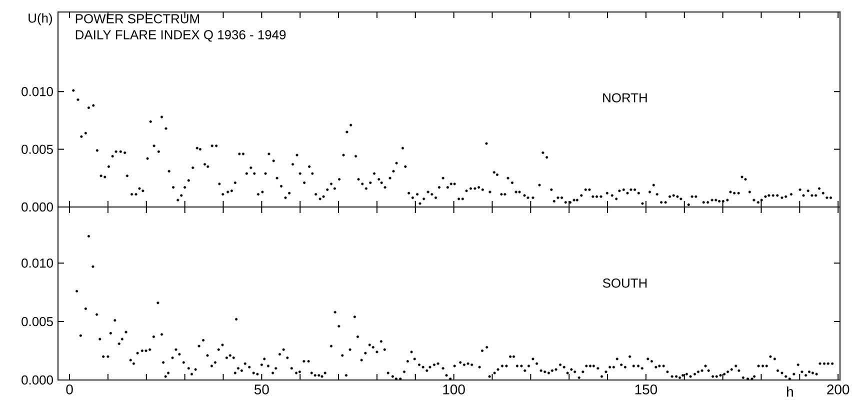 The image size is (854, 412). Describe the element at coordinates (454, 389) in the screenshot. I see `x-tick-label: 100` at that location.